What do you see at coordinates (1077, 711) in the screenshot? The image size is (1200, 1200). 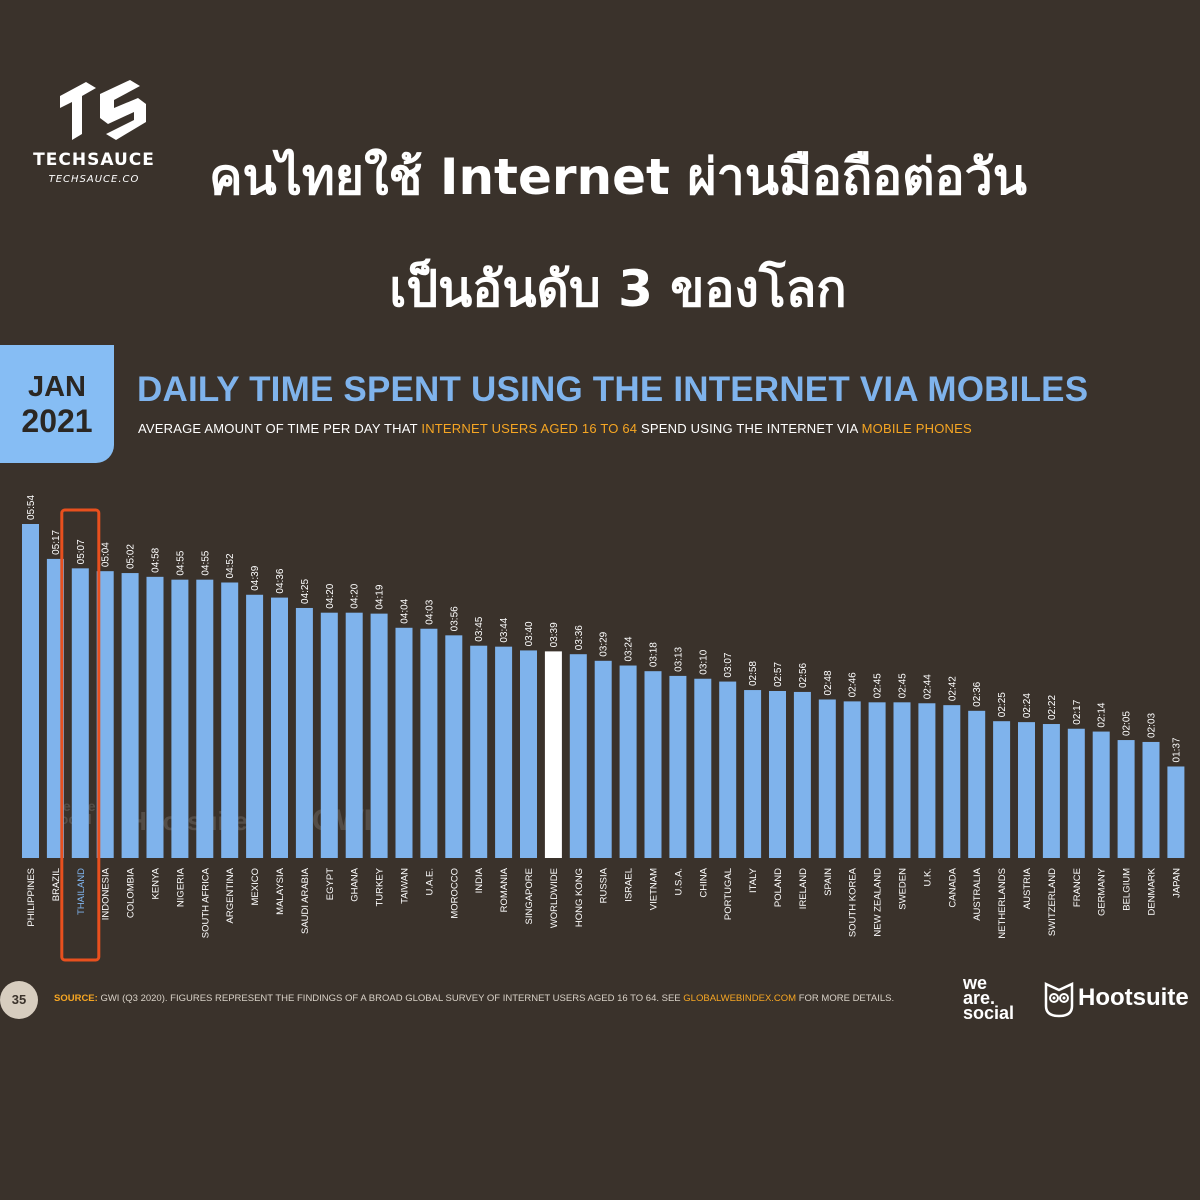 I see `value-label-france: 02:17` at bounding box center [1077, 711].